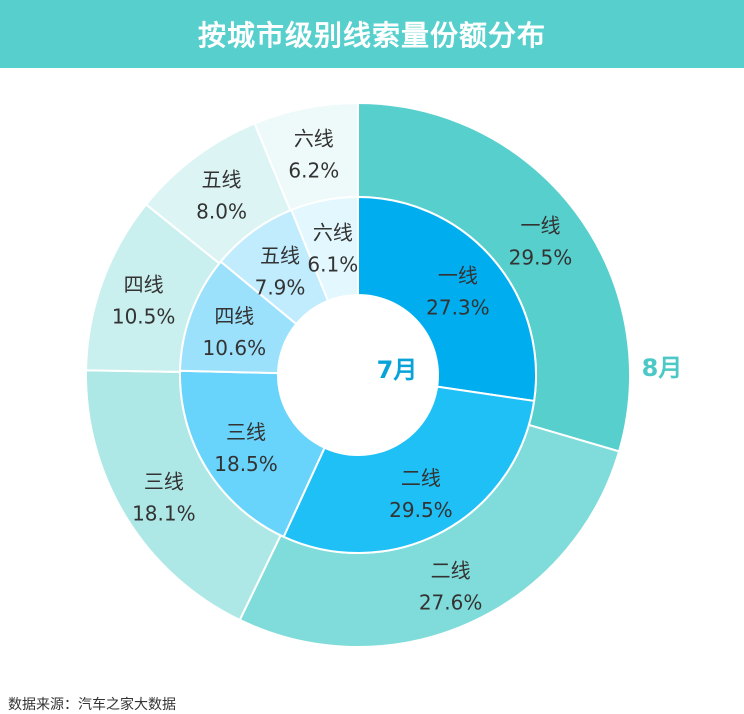 The width and height of the screenshot is (744, 714). What do you see at coordinates (280, 256) in the screenshot?
I see `inner-slice-label-4: 五线` at bounding box center [280, 256].